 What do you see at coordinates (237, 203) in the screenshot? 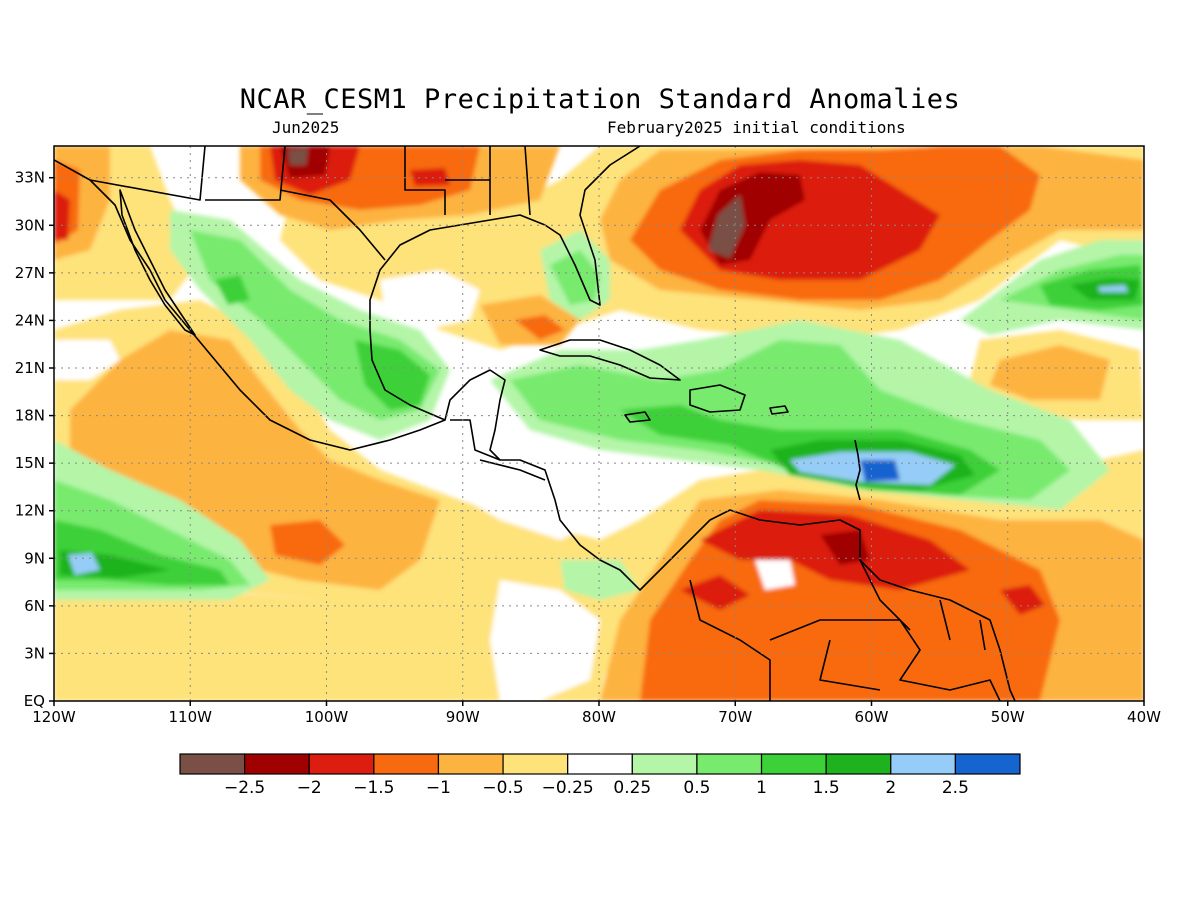
I see `border-us-mexico` at bounding box center [237, 203].